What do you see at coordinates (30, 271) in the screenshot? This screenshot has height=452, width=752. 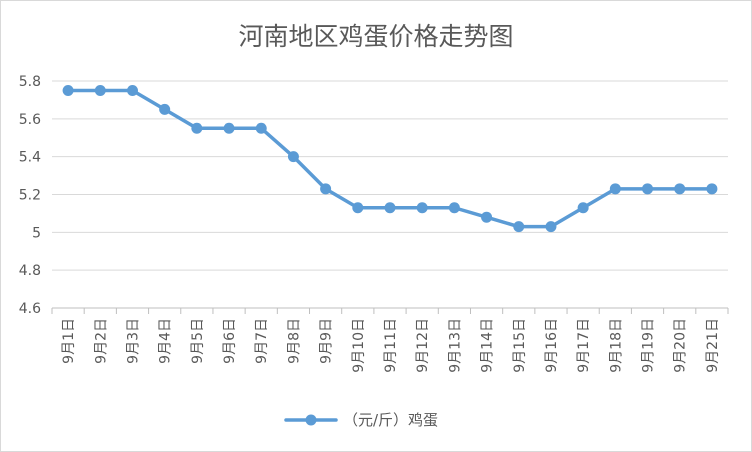 I see `y-tick-label: 4.8` at bounding box center [30, 271].